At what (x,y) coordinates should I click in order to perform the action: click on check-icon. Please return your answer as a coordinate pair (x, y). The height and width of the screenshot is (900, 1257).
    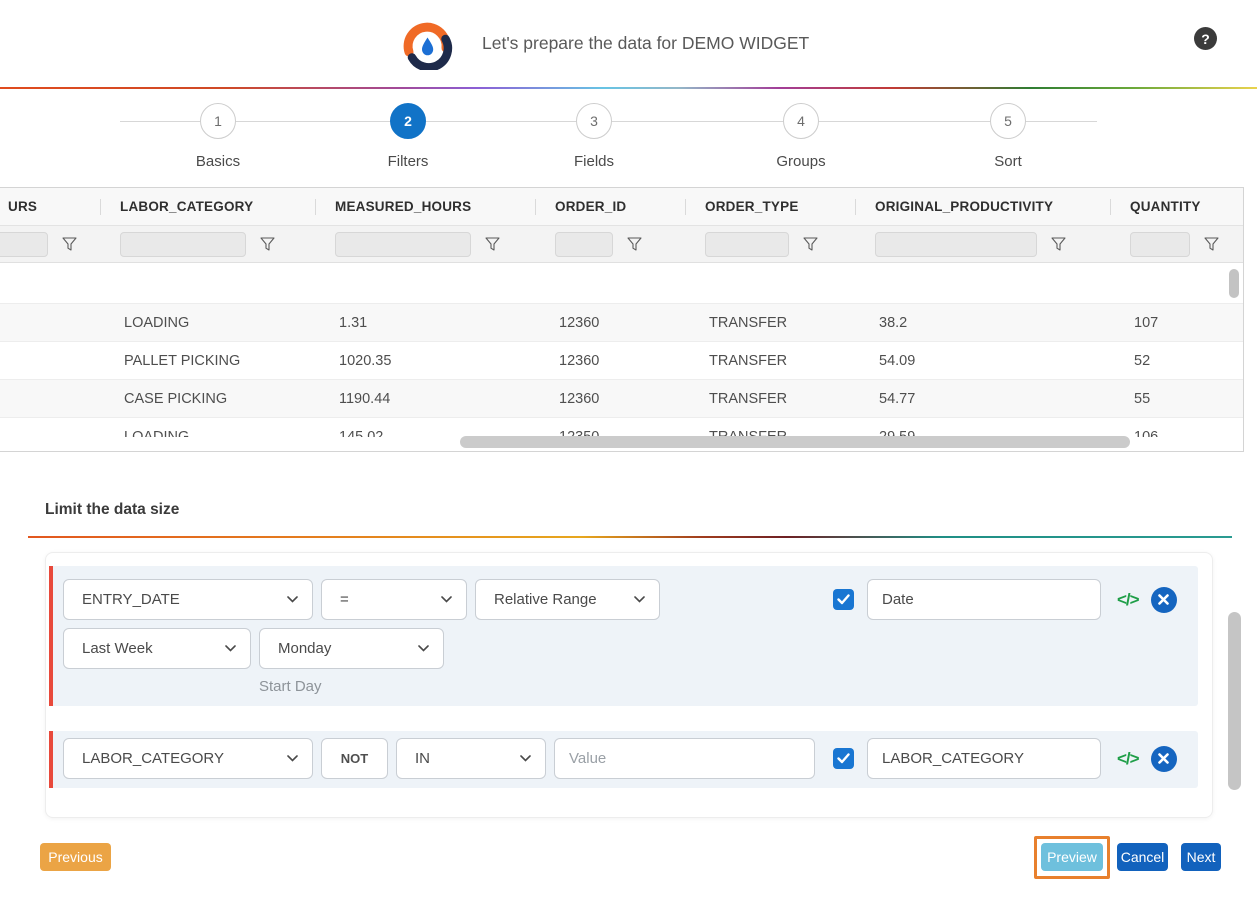
    Looking at the image, I should click on (843, 599).